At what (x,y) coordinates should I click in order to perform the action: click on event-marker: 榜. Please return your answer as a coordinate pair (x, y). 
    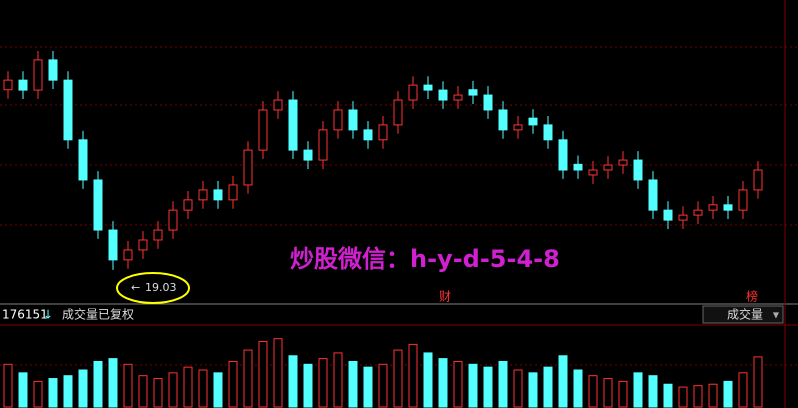
    Looking at the image, I should click on (752, 296).